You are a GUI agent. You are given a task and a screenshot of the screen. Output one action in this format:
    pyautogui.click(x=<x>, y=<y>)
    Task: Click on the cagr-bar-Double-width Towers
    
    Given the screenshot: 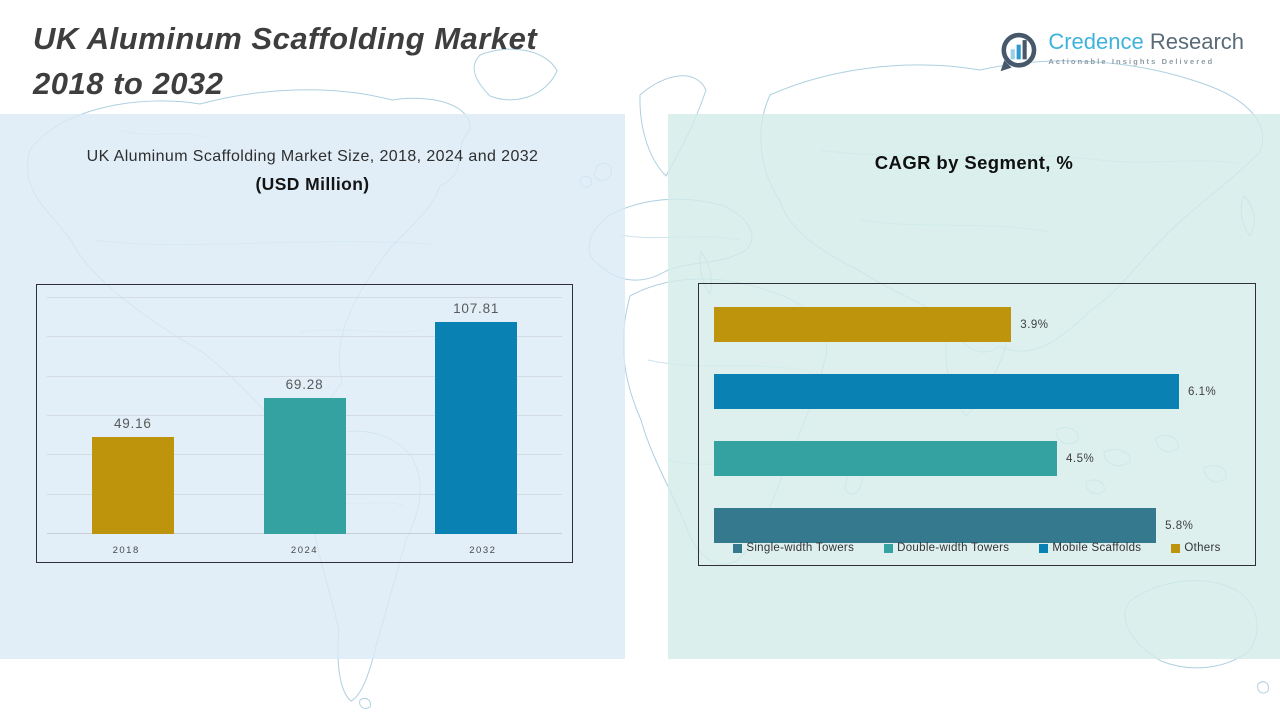 What is the action you would take?
    pyautogui.click(x=886, y=458)
    